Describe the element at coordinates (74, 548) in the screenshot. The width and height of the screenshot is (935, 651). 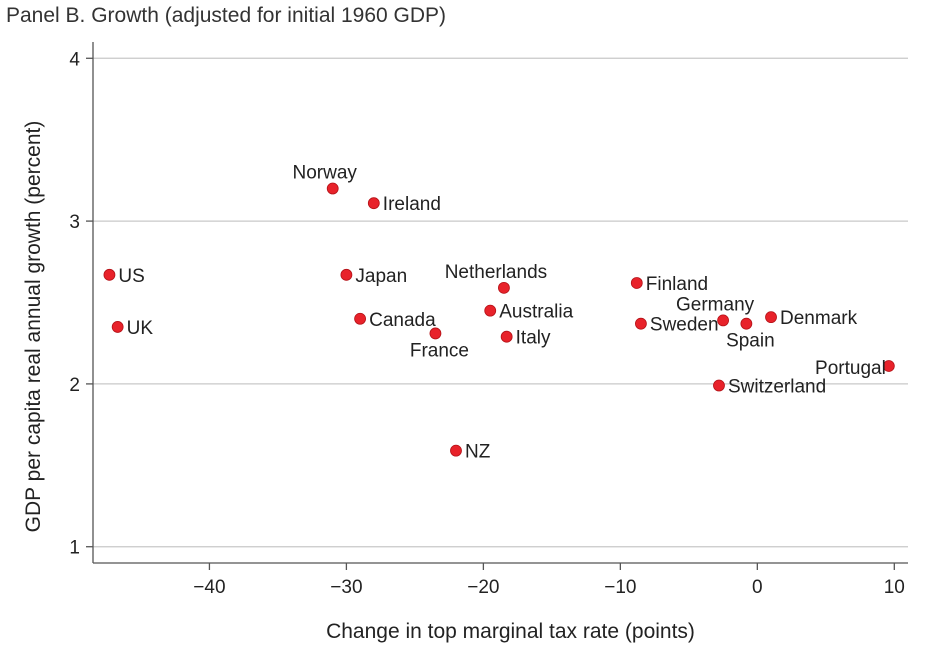
I see `y-tick-label: 1` at that location.